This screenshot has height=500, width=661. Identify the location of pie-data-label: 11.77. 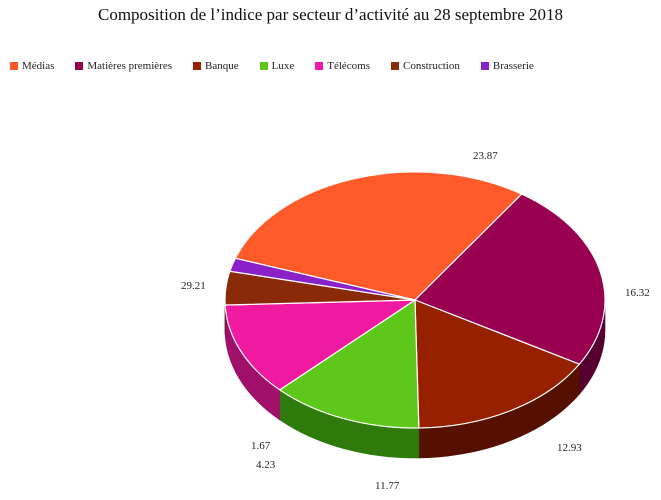
(387, 486).